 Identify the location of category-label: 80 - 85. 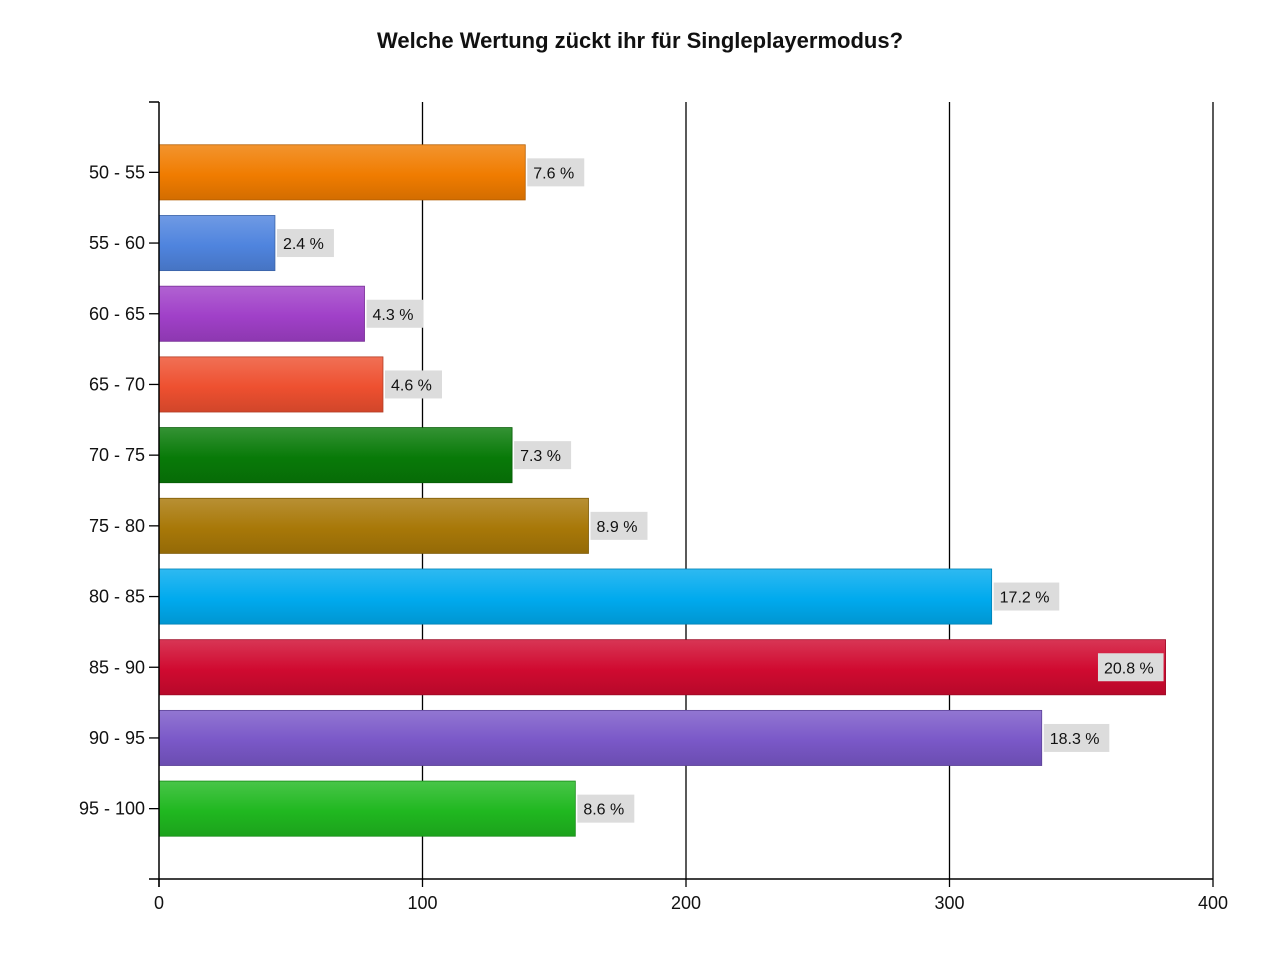
(117, 597).